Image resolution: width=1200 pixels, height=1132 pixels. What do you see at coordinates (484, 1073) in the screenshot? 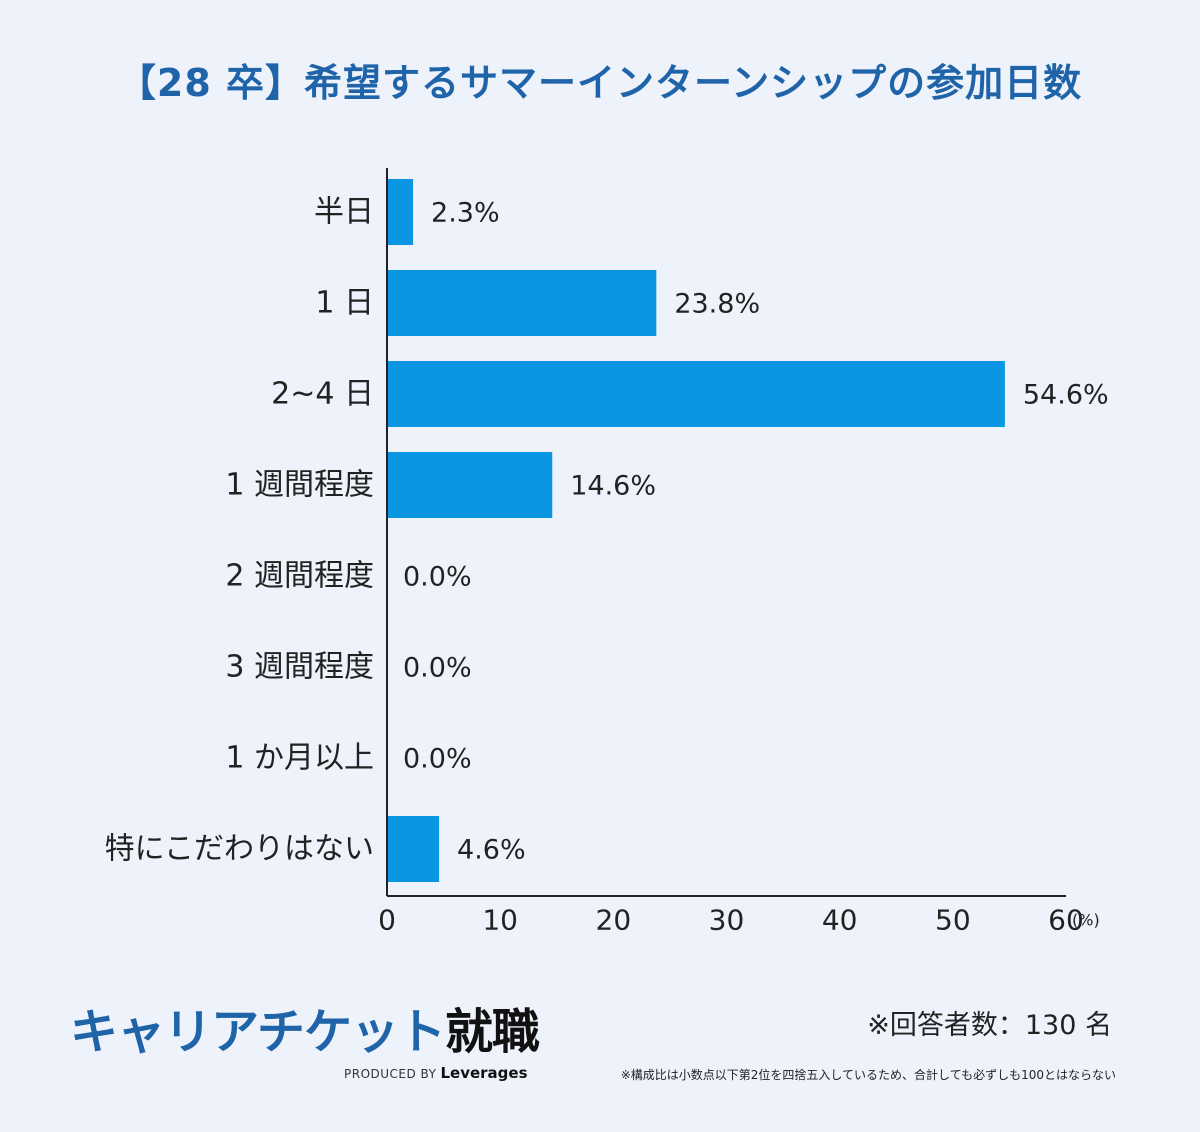
I see `company-name: Leverages` at bounding box center [484, 1073].